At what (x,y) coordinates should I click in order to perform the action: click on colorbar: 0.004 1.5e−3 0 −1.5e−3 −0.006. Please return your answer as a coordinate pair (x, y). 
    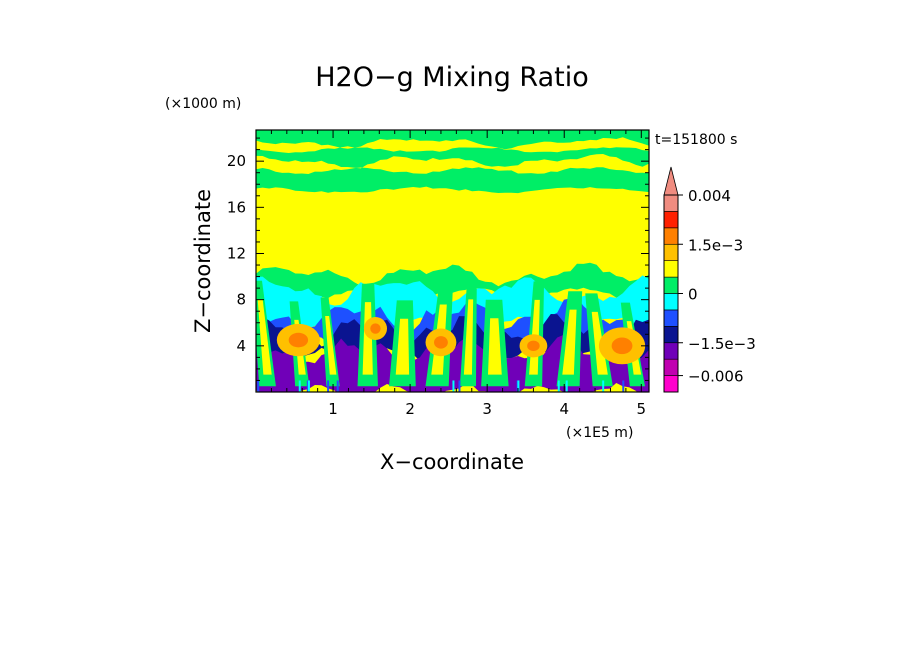
    Looking at the image, I should click on (709, 279).